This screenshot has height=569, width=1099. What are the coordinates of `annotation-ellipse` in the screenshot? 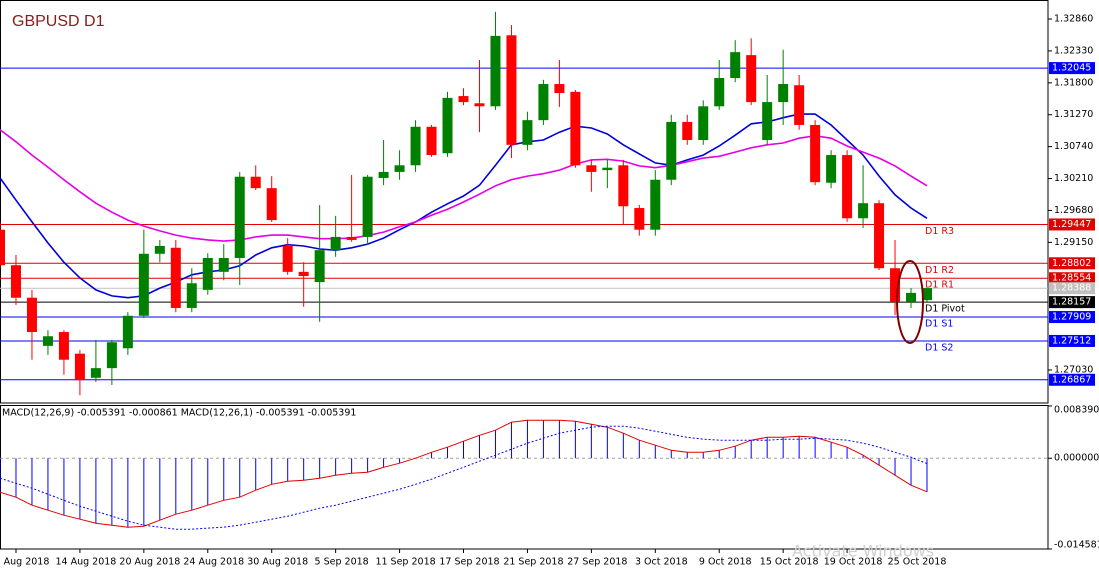 It's located at (910, 302).